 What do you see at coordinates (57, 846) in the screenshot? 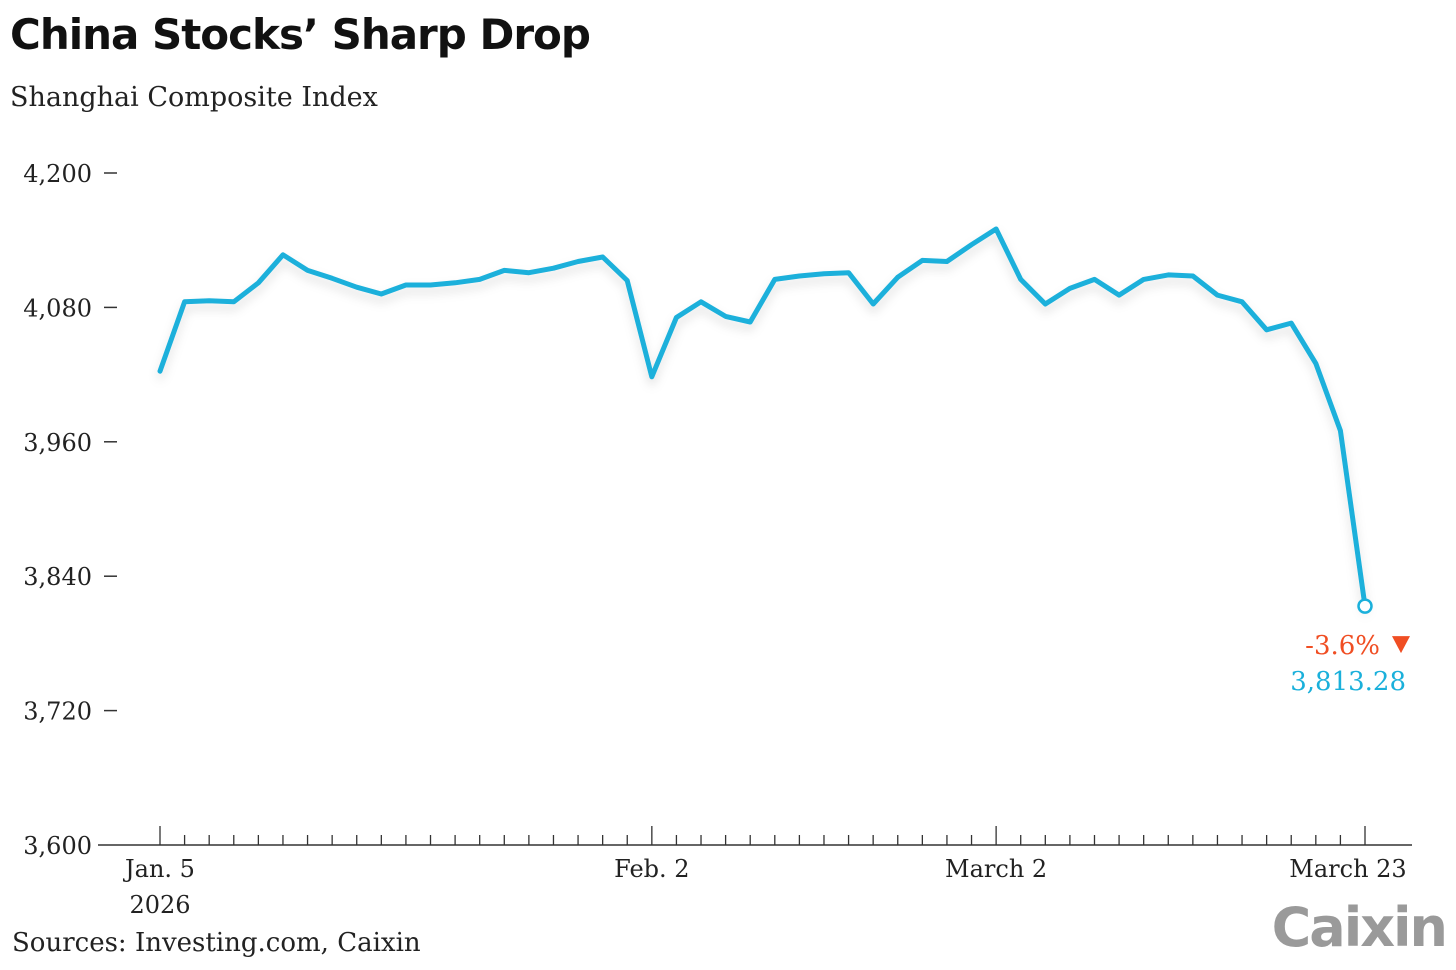
I see `y-tick-label: 3,600` at bounding box center [57, 846].